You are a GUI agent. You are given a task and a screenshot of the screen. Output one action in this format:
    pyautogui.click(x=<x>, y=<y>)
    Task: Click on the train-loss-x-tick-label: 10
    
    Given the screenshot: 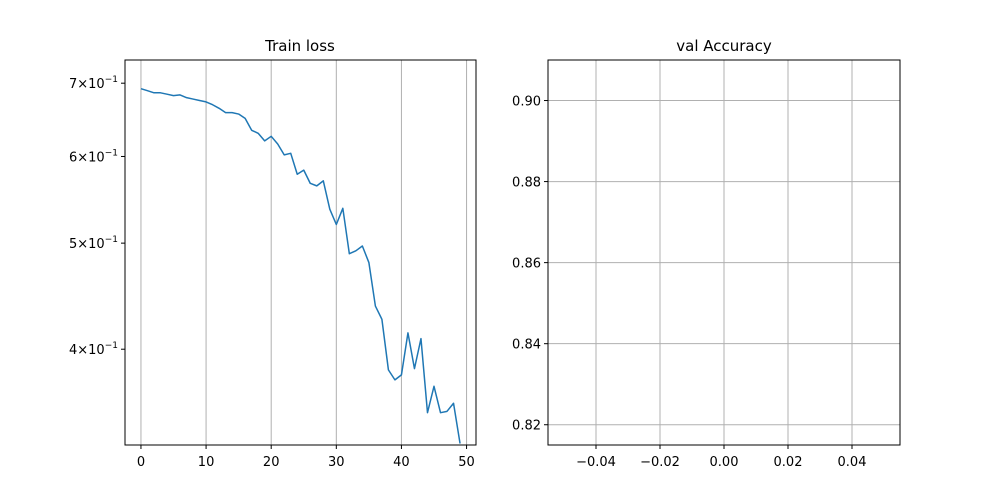 What is the action you would take?
    pyautogui.click(x=206, y=462)
    